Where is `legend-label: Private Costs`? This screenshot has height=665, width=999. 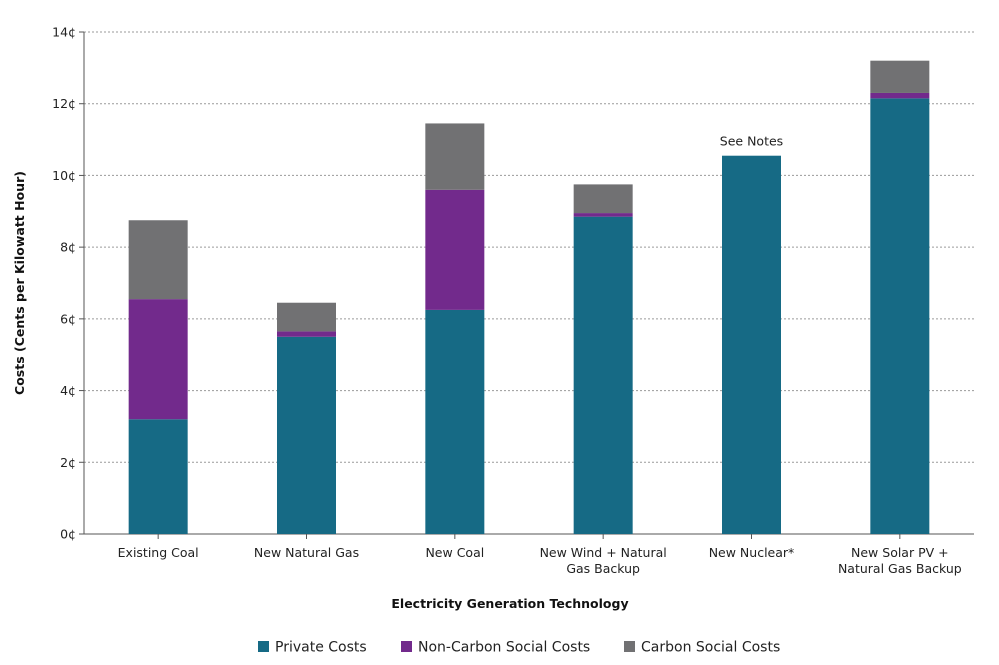 legend-label: Private Costs is located at coordinates (321, 648).